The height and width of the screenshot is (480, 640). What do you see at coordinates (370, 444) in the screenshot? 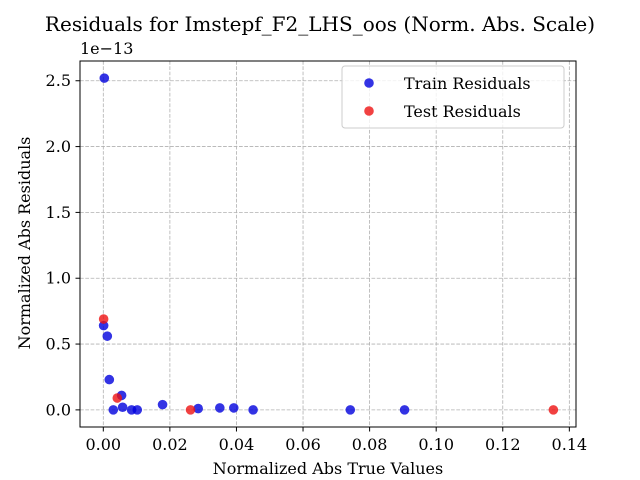
I see `x-tick-label: 0.08` at bounding box center [370, 444].